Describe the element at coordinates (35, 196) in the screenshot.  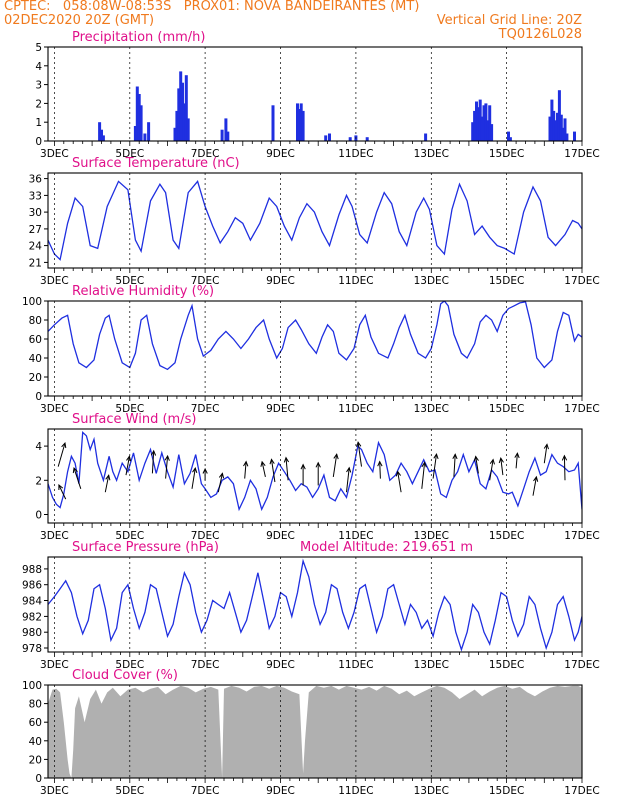
I see `y-tick-label: 33` at that location.